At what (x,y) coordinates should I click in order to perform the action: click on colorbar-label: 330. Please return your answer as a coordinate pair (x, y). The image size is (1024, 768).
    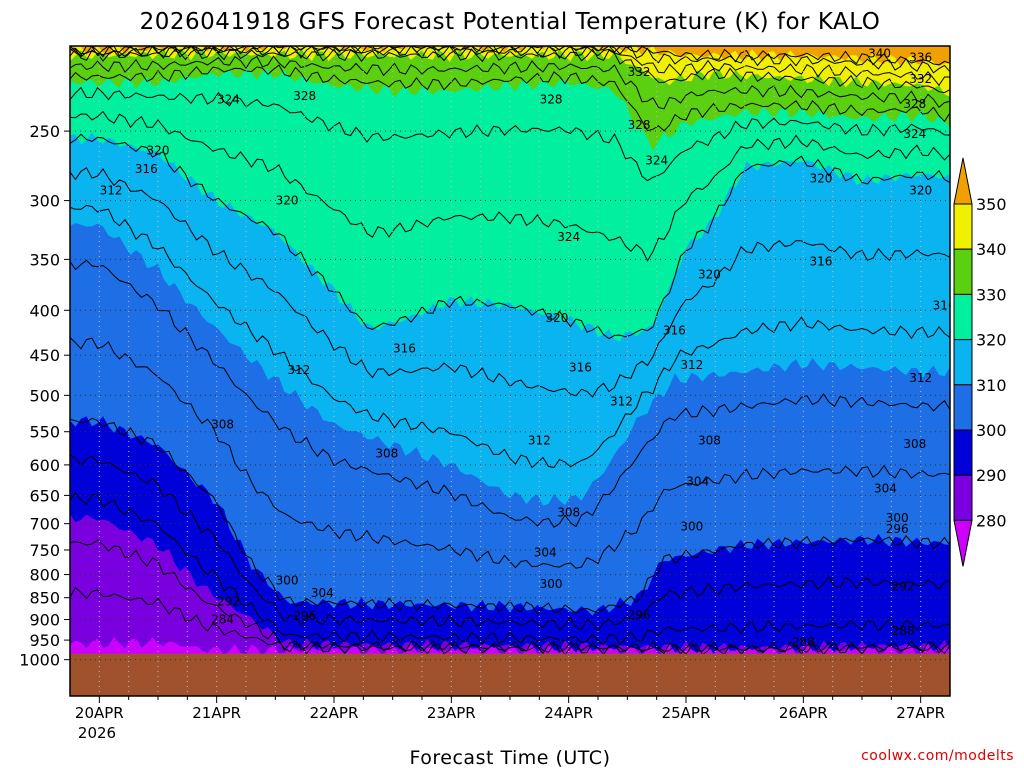
    Looking at the image, I should click on (991, 294).